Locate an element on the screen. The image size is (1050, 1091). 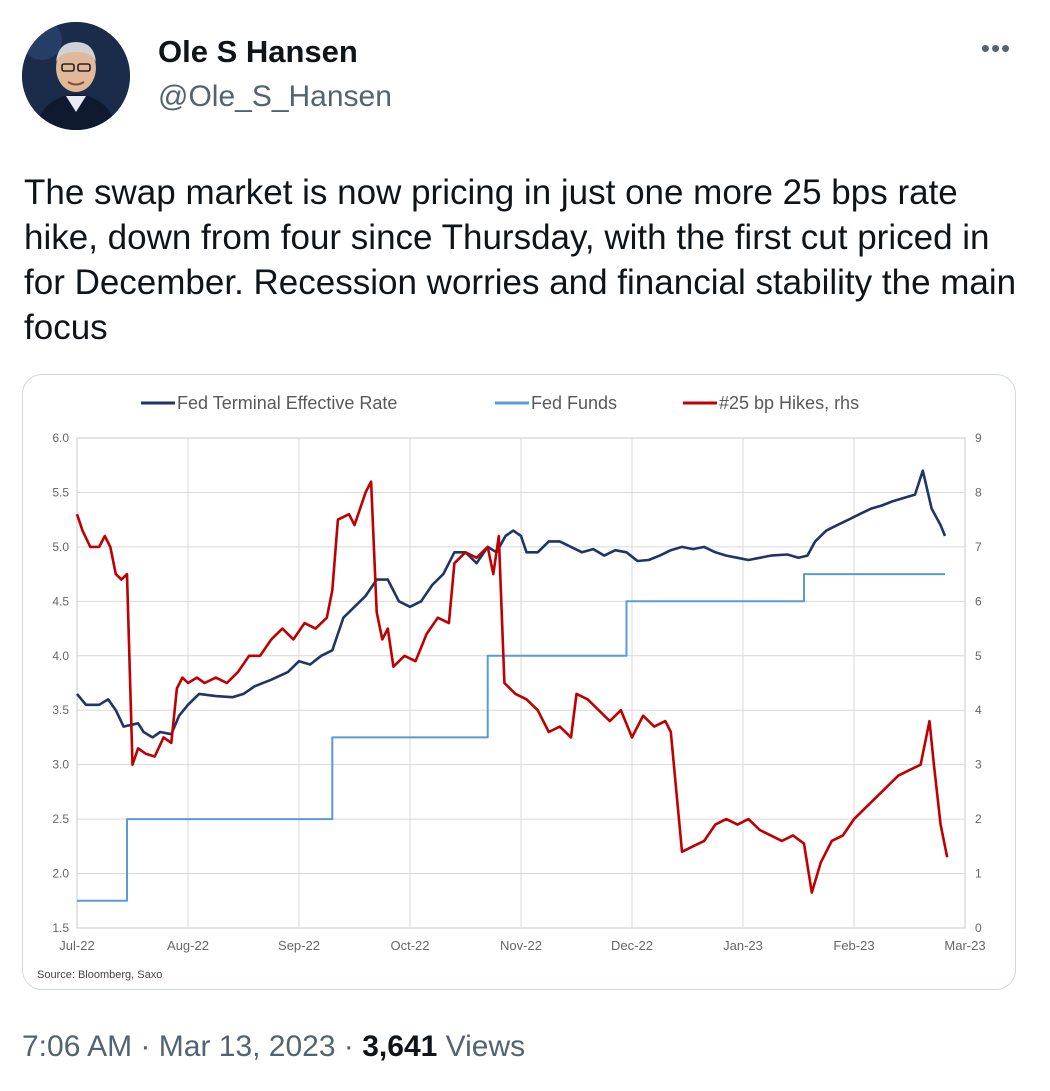
y-right-tick-label: 8 is located at coordinates (978, 492).